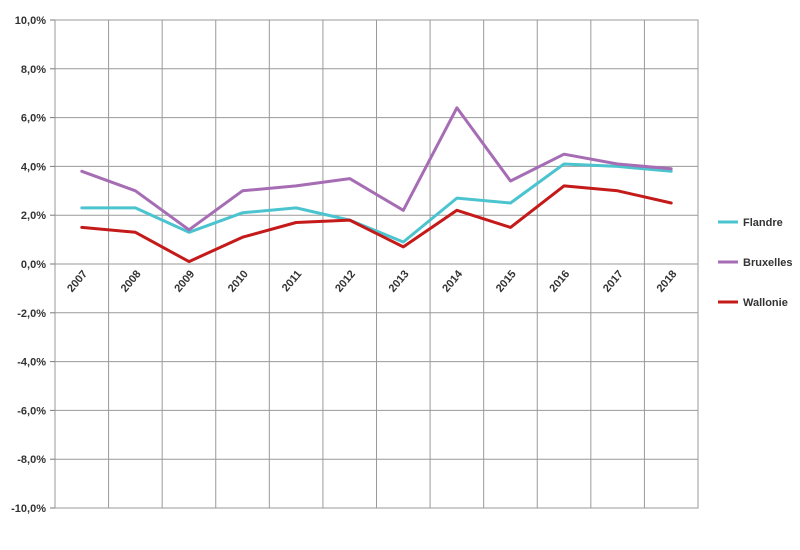 The image size is (800, 550). Describe the element at coordinates (31, 314) in the screenshot. I see `y-tick-label: -2,0%` at that location.